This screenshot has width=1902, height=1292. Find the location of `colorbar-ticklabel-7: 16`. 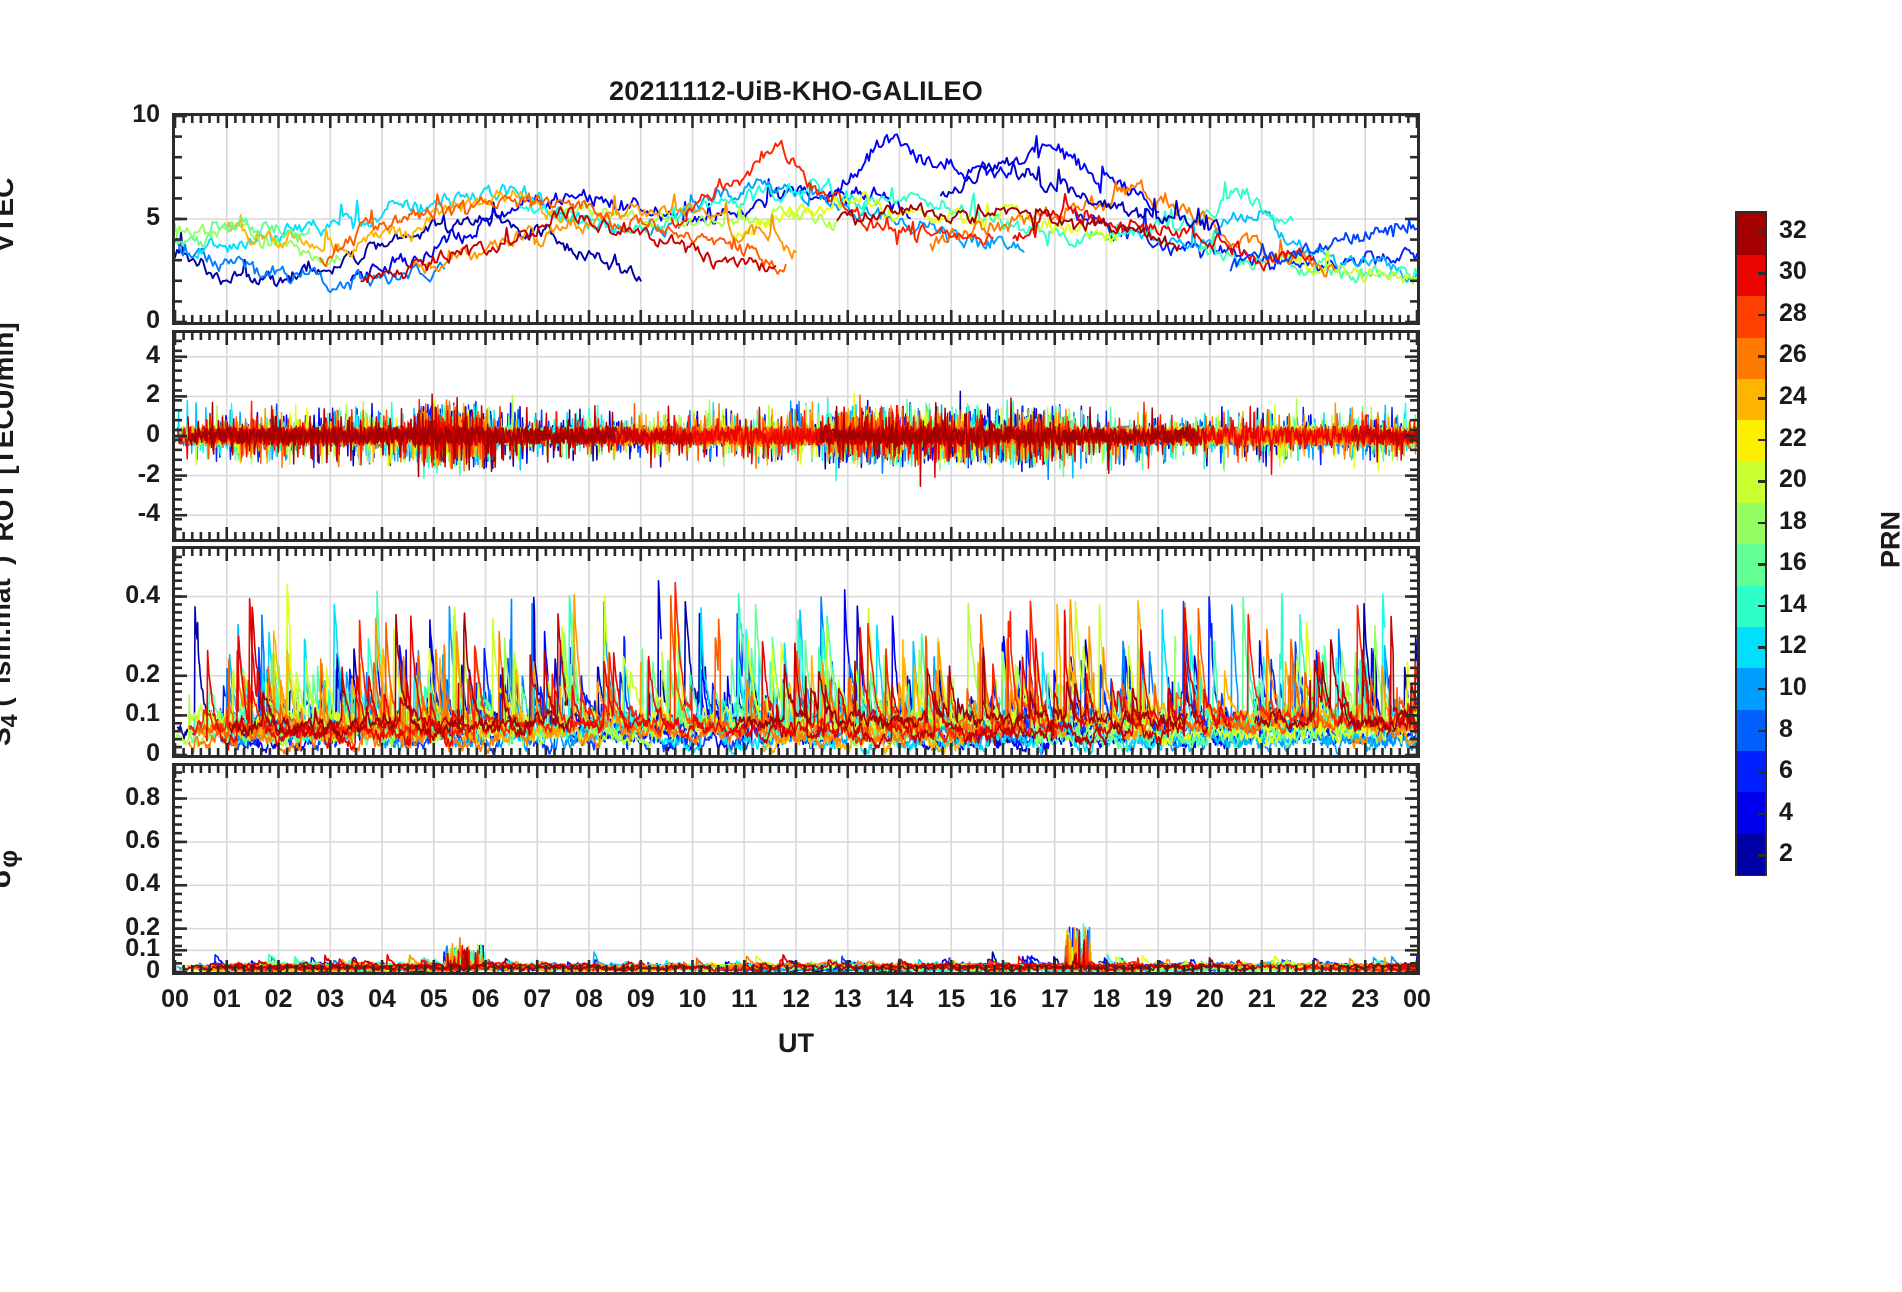

colorbar-ticklabel-7: 16 is located at coordinates (1793, 562).